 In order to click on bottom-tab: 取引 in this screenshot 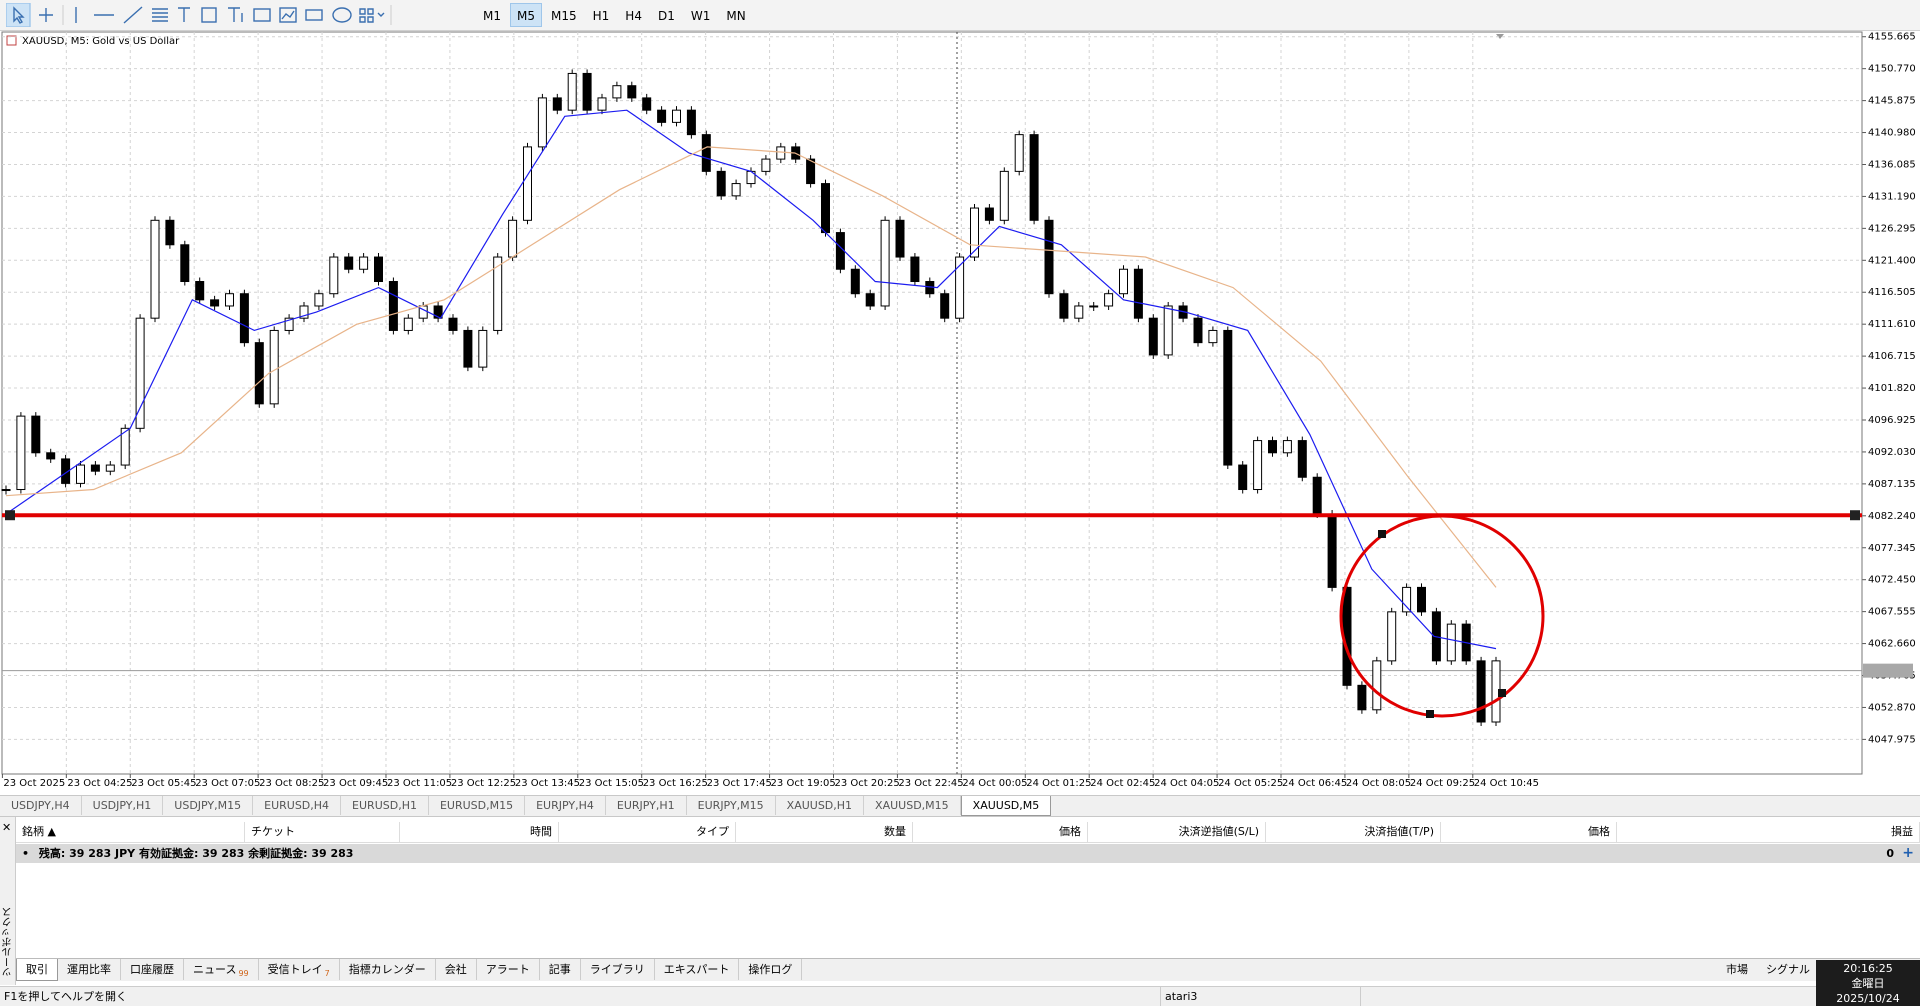, I will do `click(37, 970)`.